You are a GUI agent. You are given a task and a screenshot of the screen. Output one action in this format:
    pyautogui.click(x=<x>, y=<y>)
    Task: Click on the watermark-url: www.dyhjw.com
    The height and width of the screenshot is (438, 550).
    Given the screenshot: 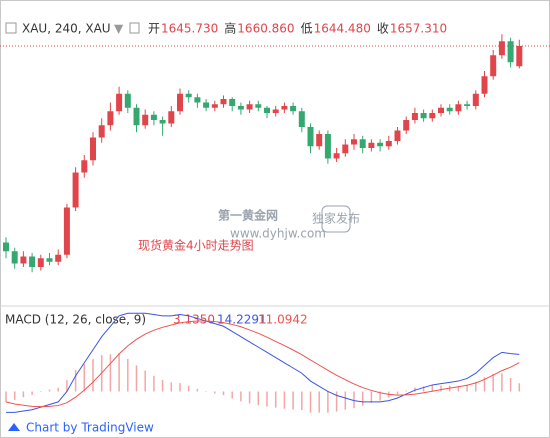 What is the action you would take?
    pyautogui.click(x=278, y=234)
    